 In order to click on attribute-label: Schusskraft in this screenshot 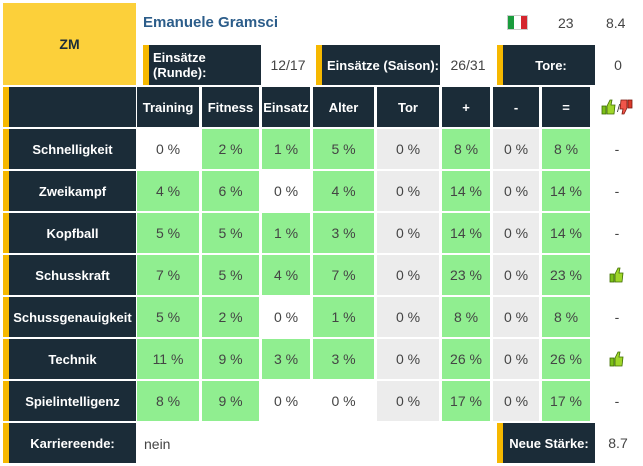, I will do `click(69, 275)`.